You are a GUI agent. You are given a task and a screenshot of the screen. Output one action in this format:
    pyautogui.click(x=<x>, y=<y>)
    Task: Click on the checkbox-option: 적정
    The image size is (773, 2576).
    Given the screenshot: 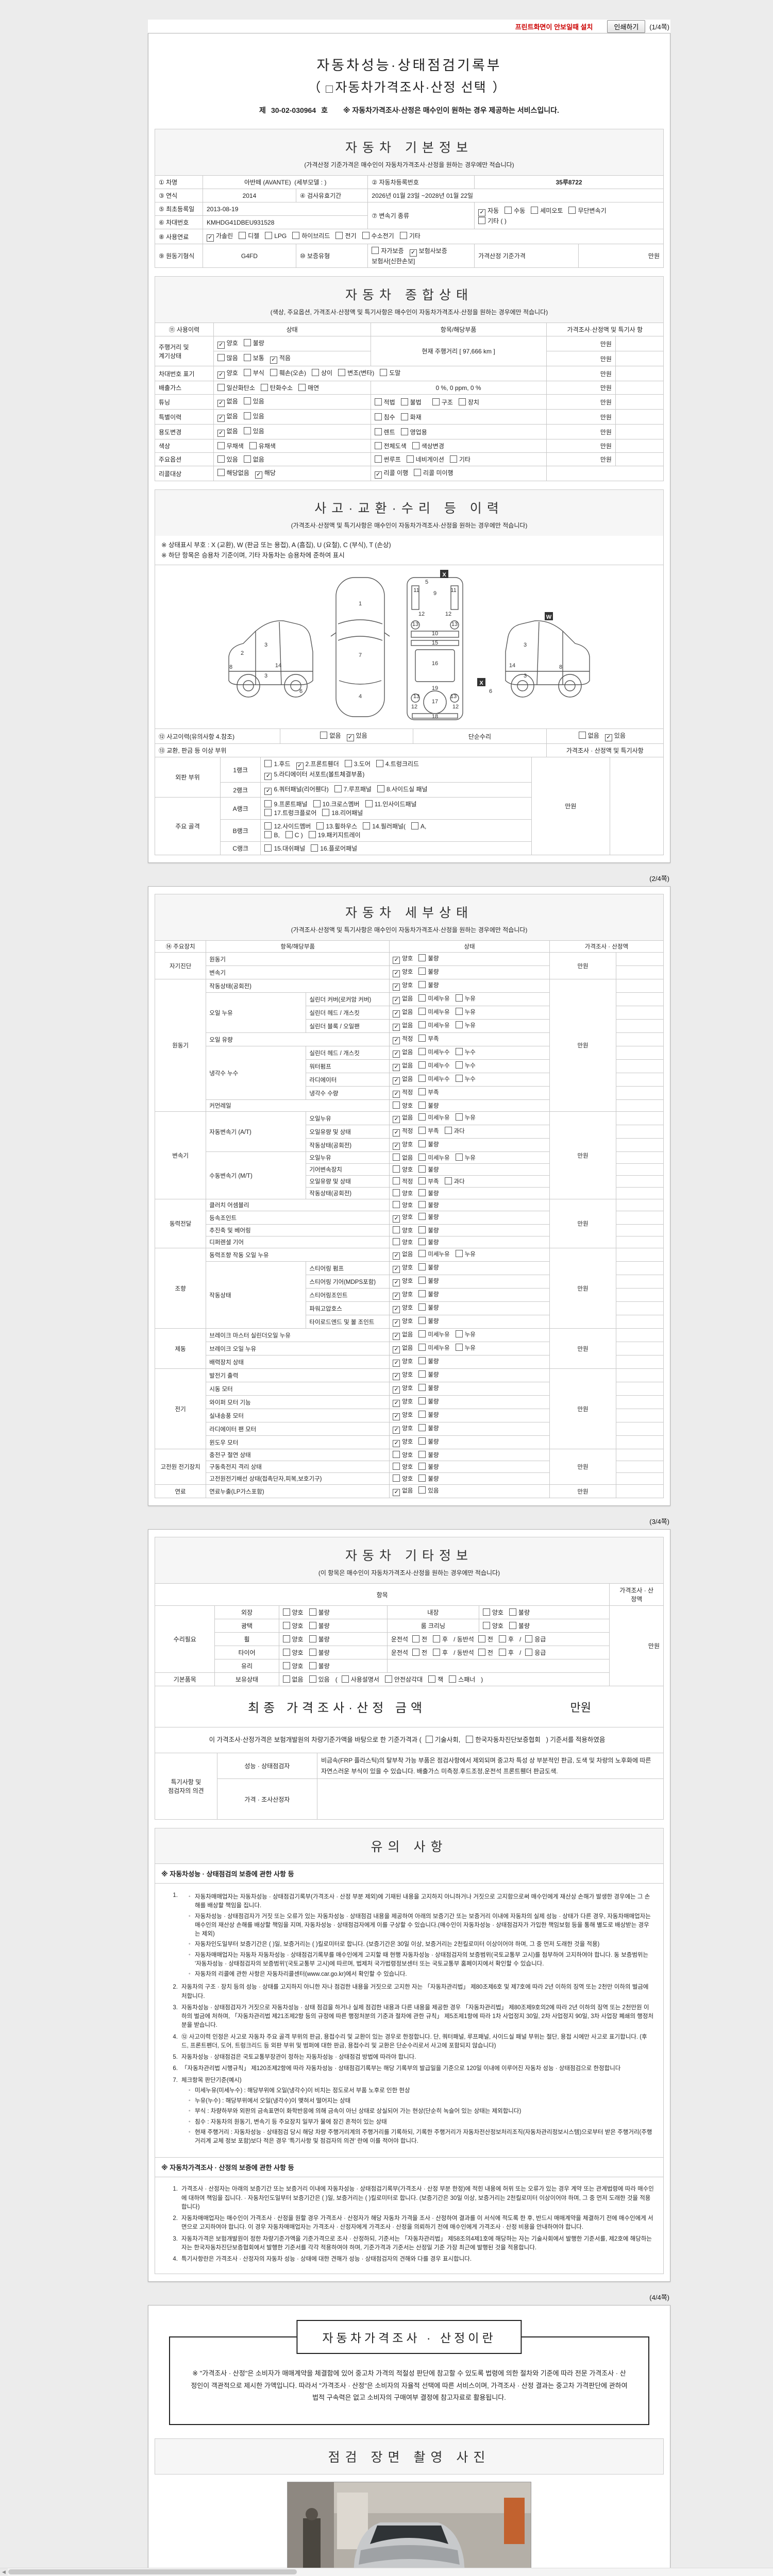 What is the action you would take?
    pyautogui.click(x=403, y=1181)
    